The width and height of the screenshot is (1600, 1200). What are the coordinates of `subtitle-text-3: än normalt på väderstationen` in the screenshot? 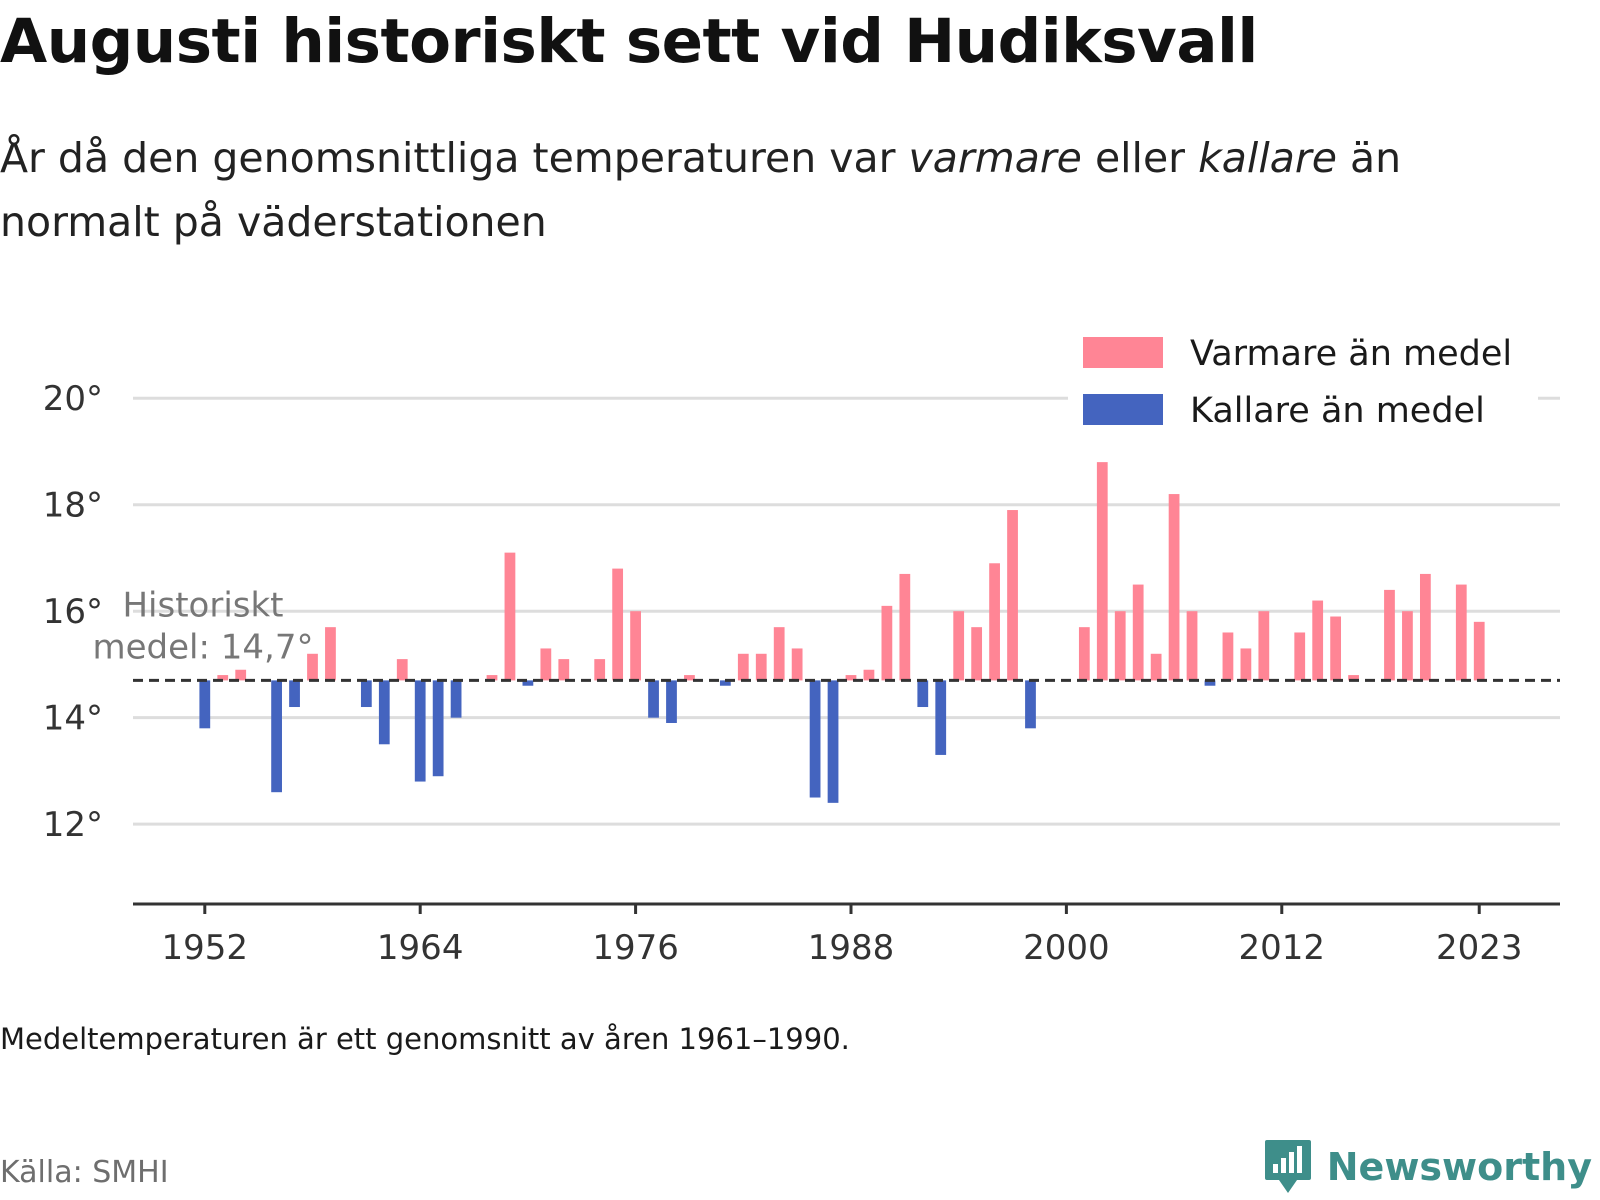 It's located at (701, 190).